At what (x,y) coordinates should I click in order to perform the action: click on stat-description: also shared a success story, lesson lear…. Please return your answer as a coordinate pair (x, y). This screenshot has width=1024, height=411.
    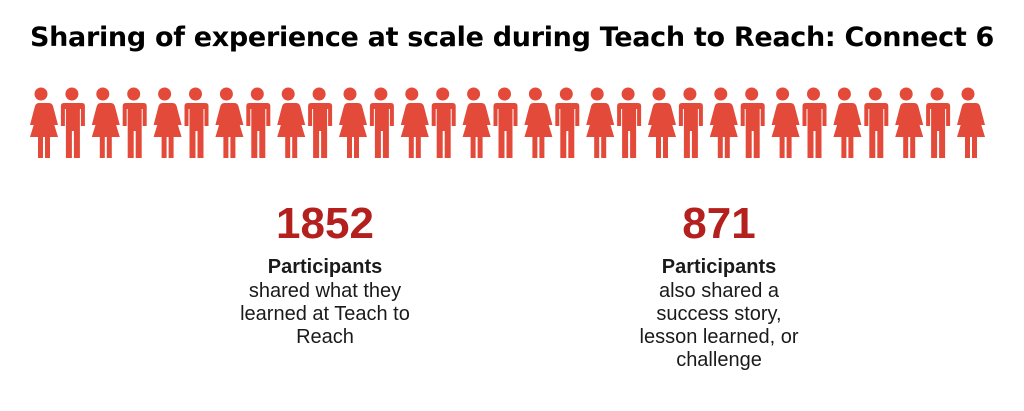
    Looking at the image, I should click on (719, 325).